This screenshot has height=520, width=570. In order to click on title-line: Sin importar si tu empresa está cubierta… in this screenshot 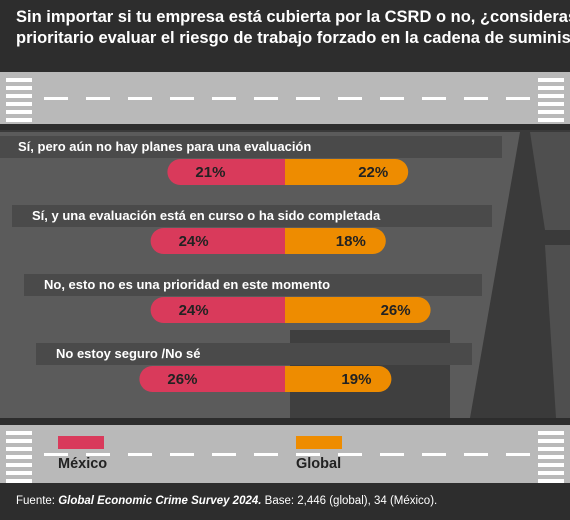, I will do `click(293, 17)`.